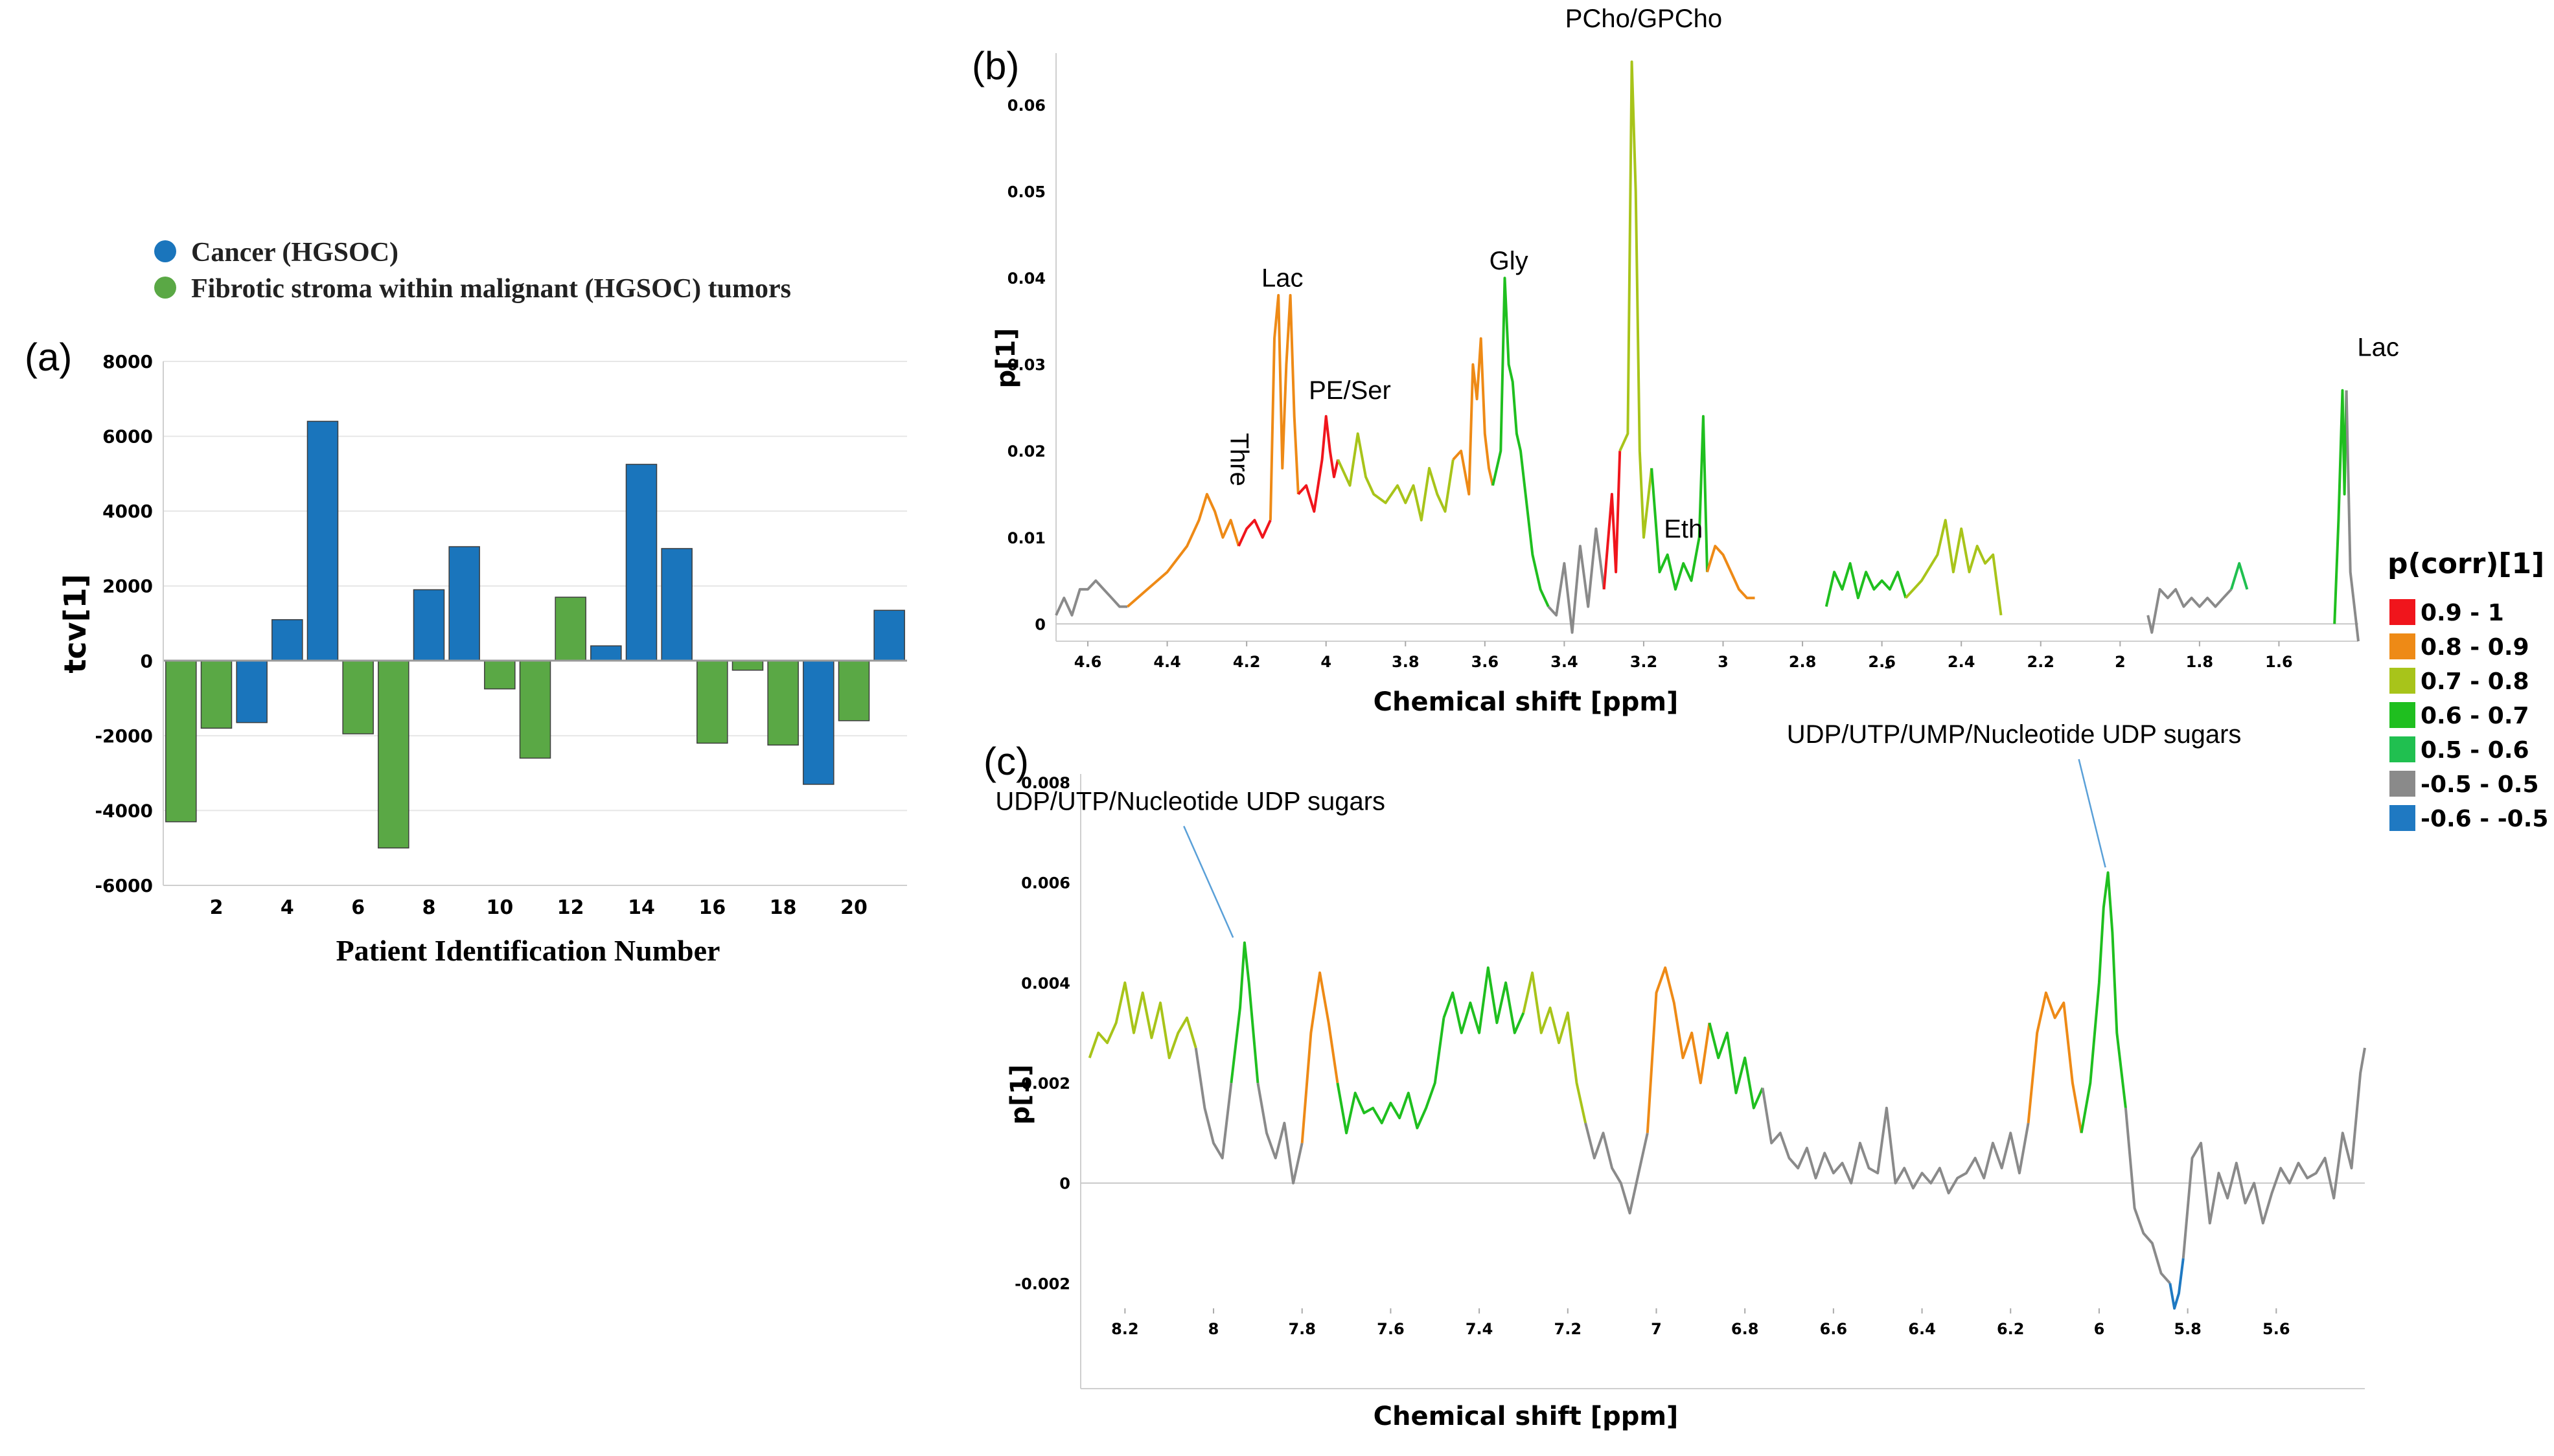 The width and height of the screenshot is (2554, 1456). Describe the element at coordinates (1683, 529) in the screenshot. I see `peak-label-eth: Eth` at that location.